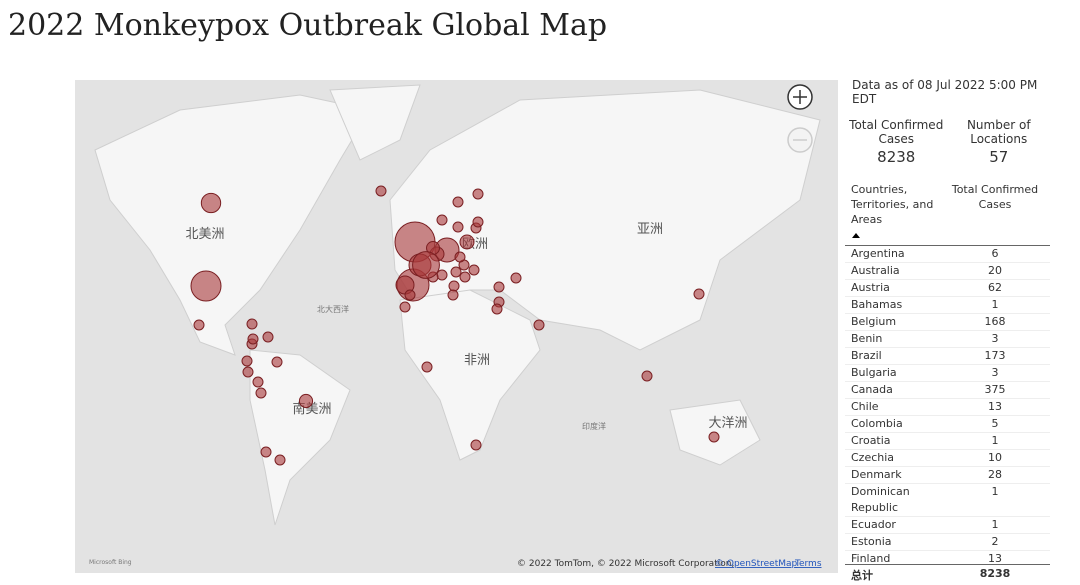  Describe the element at coordinates (947, 390) in the screenshot. I see `table-row: Canada 375` at that location.